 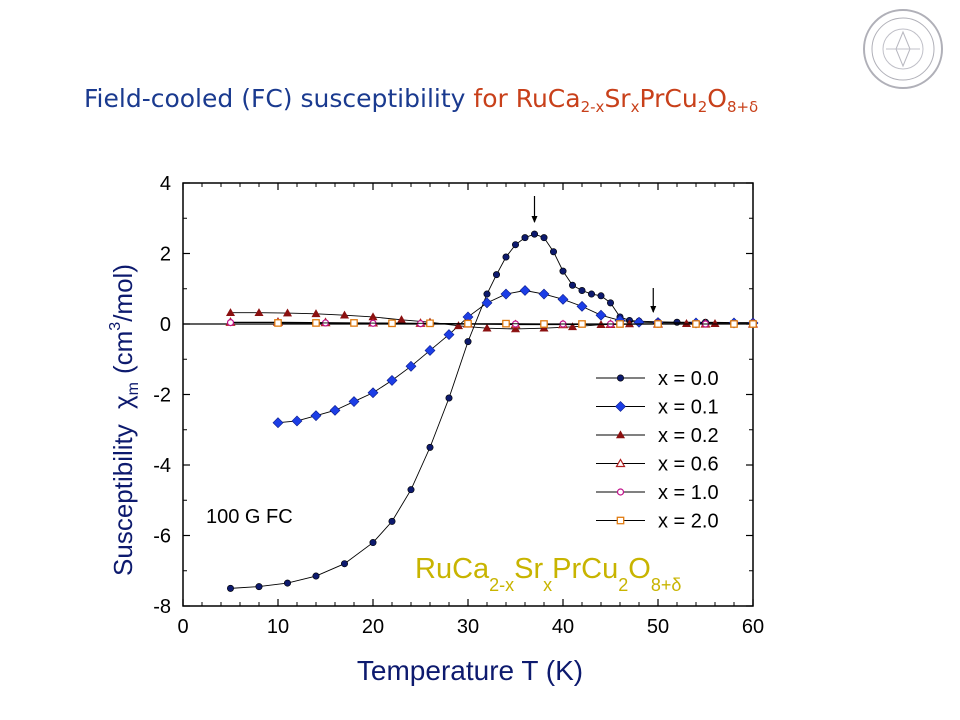 What do you see at coordinates (182, 627) in the screenshot?
I see `x-tick-label: 0` at bounding box center [182, 627].